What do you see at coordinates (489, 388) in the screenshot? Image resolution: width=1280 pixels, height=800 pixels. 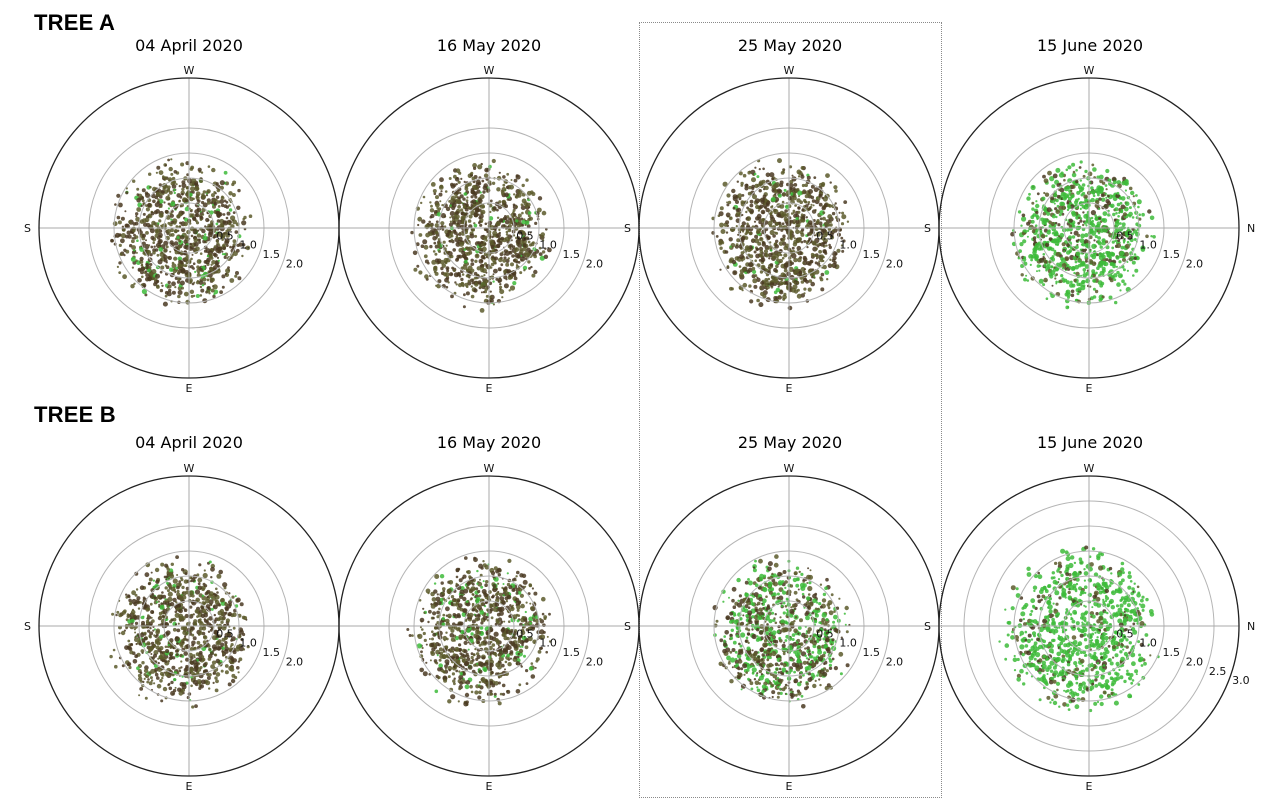 I see `compass-label-bottom: E` at bounding box center [489, 388].